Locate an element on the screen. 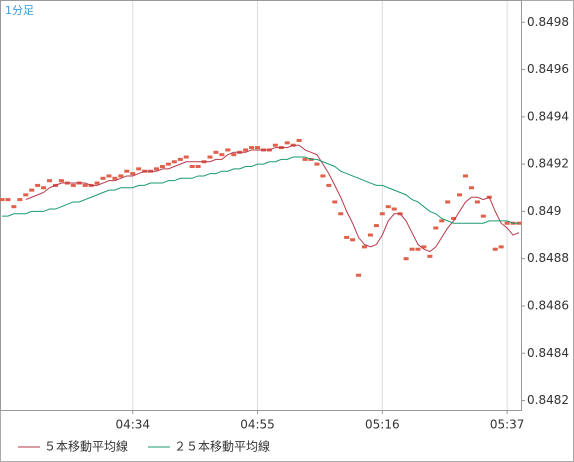 The height and width of the screenshot is (462, 574). legend-label: ５本移動平均線 is located at coordinates (86, 446).